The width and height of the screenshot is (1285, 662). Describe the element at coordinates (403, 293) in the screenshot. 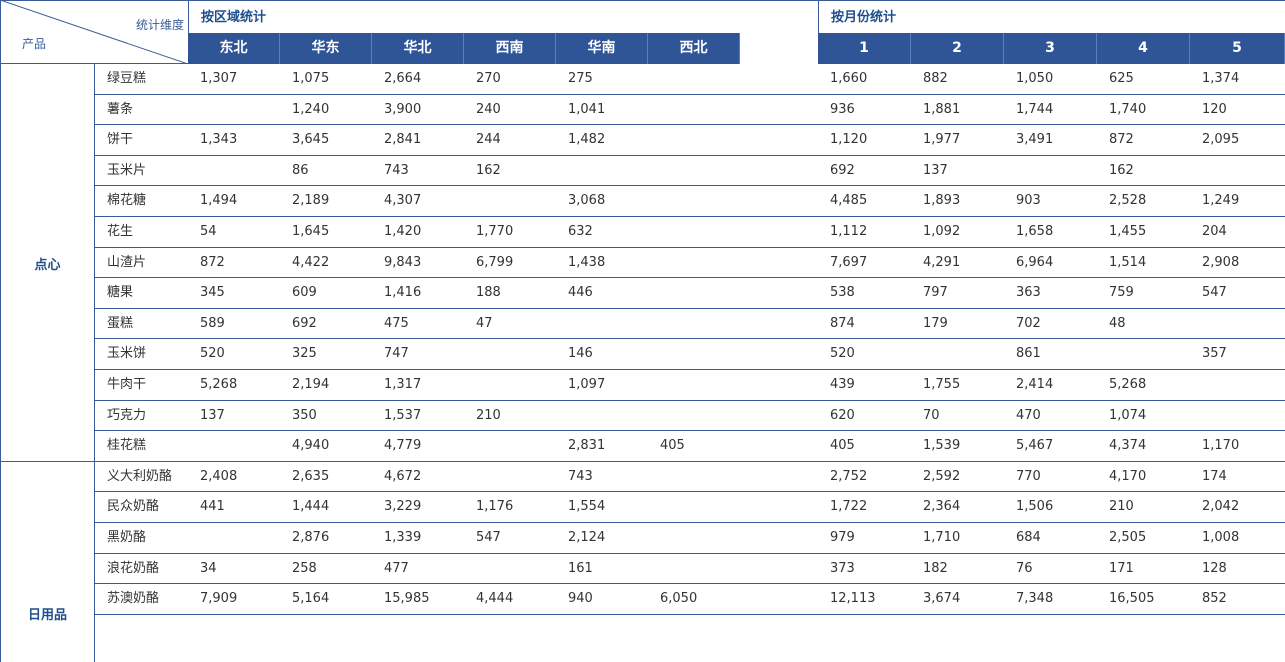

I see `region-value-cell: 1,416` at that location.